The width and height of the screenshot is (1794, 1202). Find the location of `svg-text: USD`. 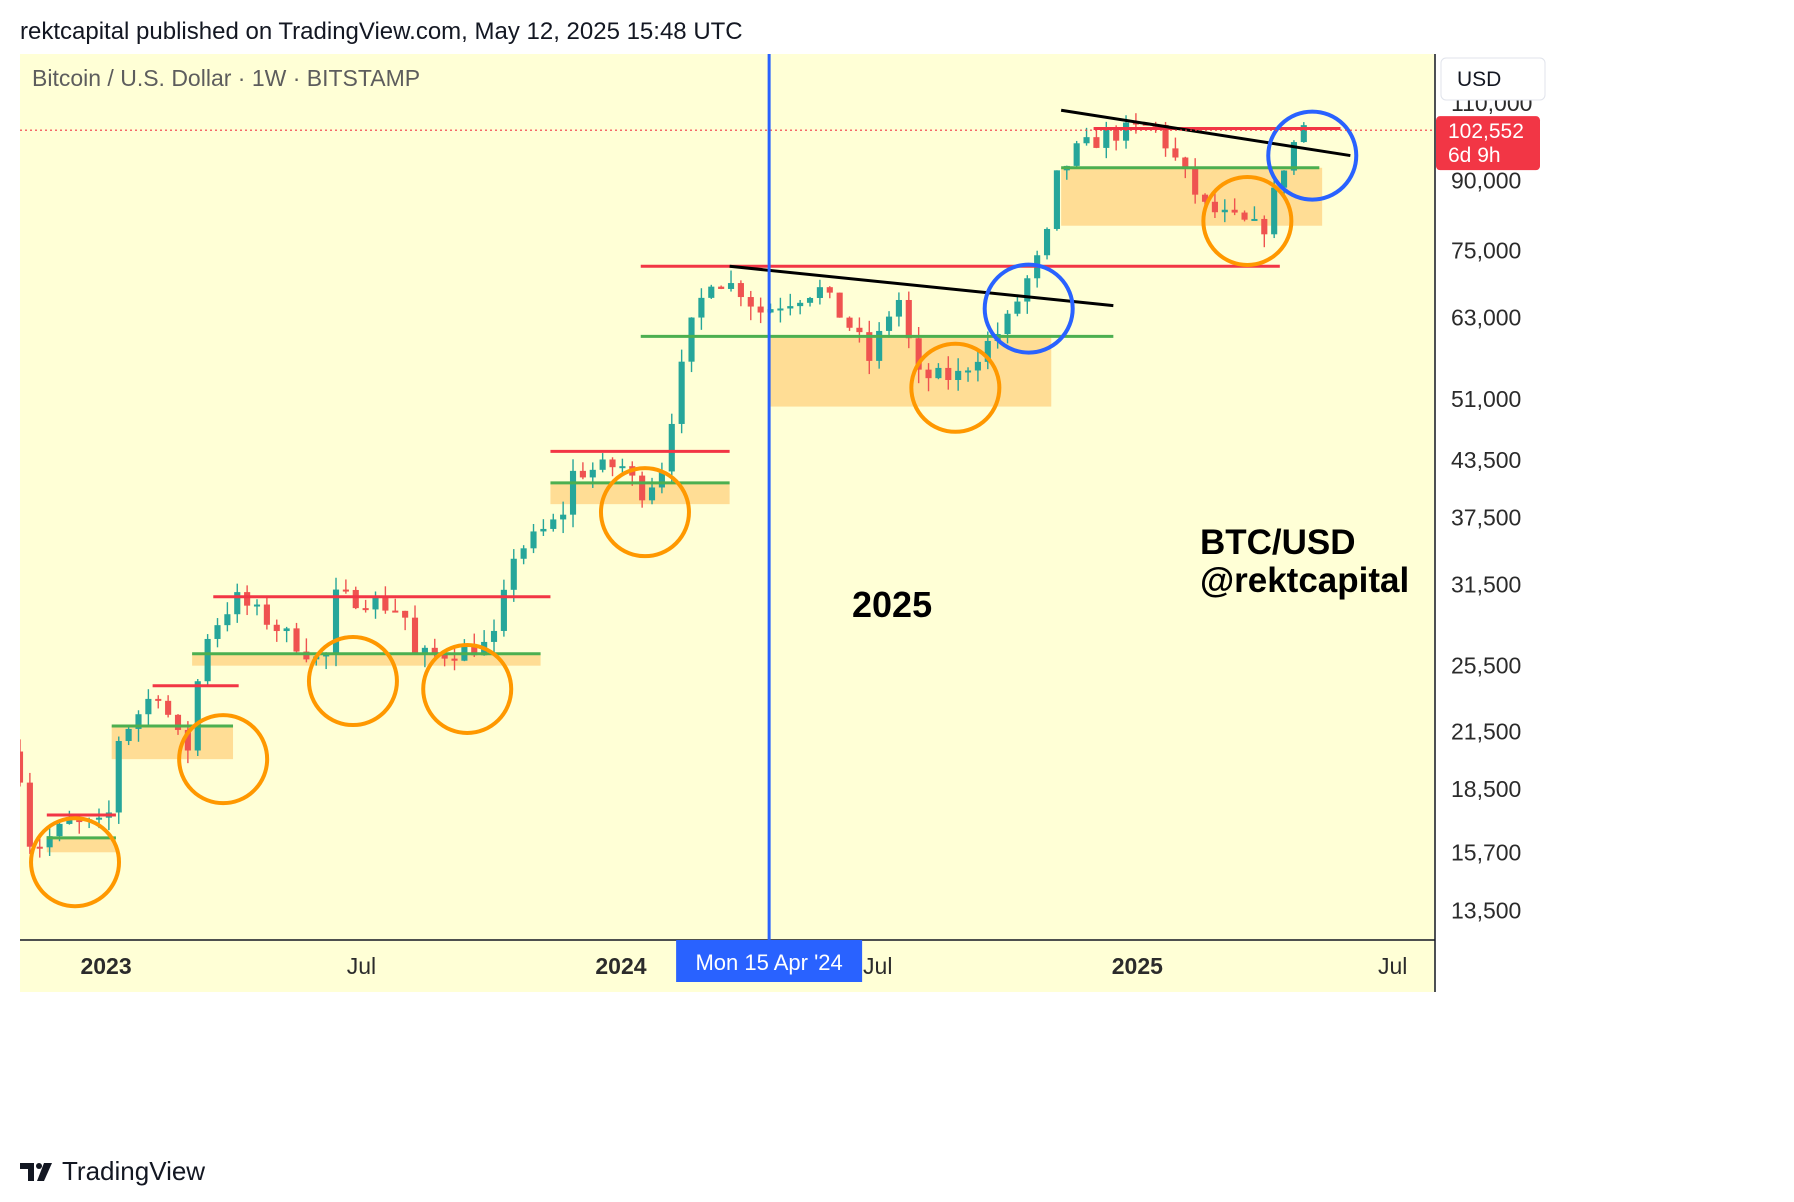

svg-text: USD is located at coordinates (1479, 79).